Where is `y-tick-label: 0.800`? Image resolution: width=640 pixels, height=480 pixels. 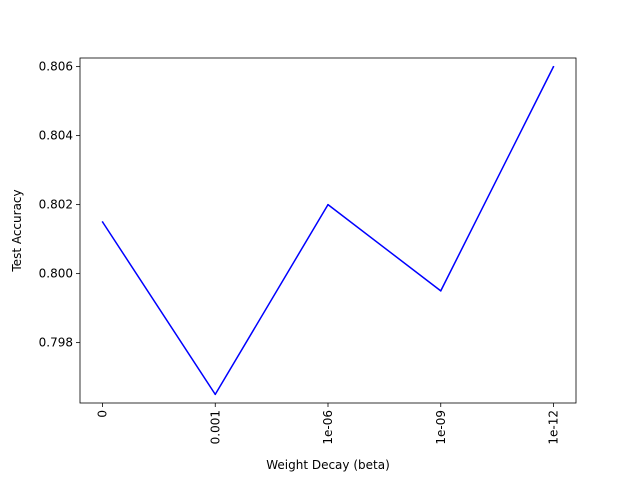
y-tick-label: 0.800 is located at coordinates (56, 274).